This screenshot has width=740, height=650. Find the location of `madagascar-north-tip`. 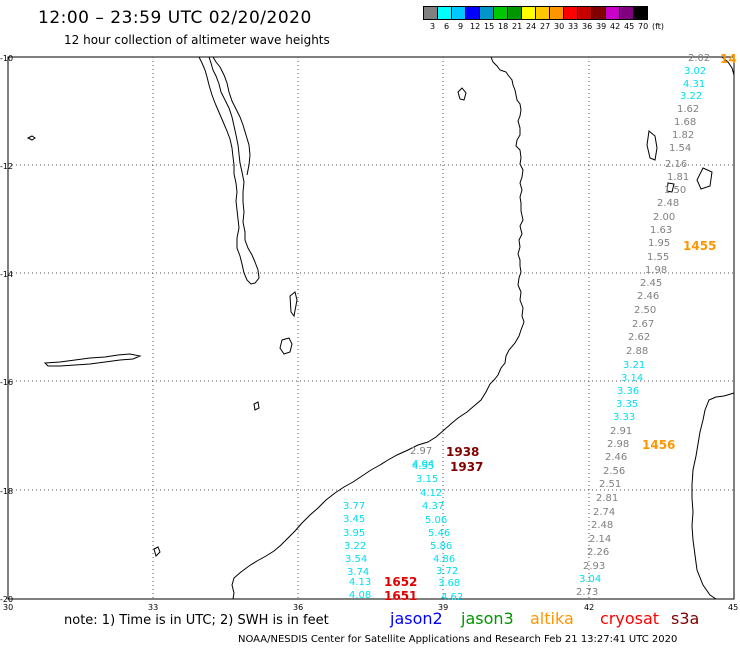

madagascar-north-tip is located at coordinates (728, 66).